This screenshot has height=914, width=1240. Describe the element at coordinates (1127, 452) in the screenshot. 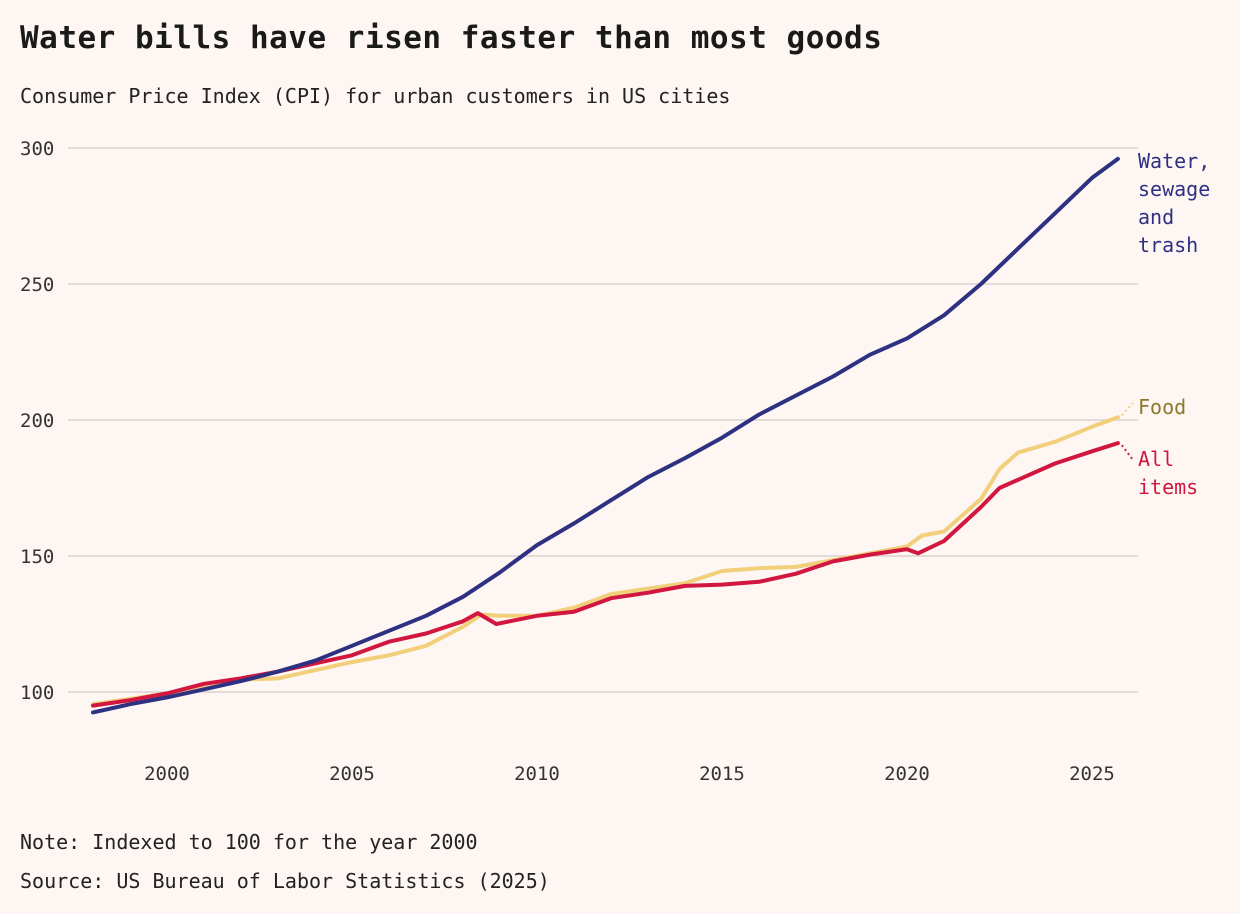

I see `all-items-leader-line` at that location.